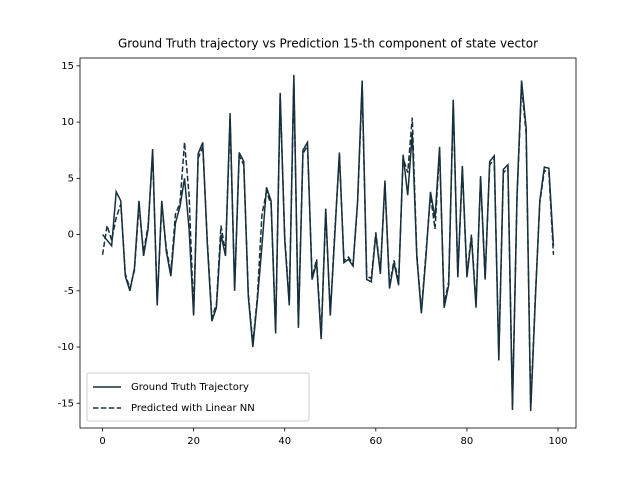  What do you see at coordinates (193, 441) in the screenshot?
I see `x-tick-label: 20` at bounding box center [193, 441].